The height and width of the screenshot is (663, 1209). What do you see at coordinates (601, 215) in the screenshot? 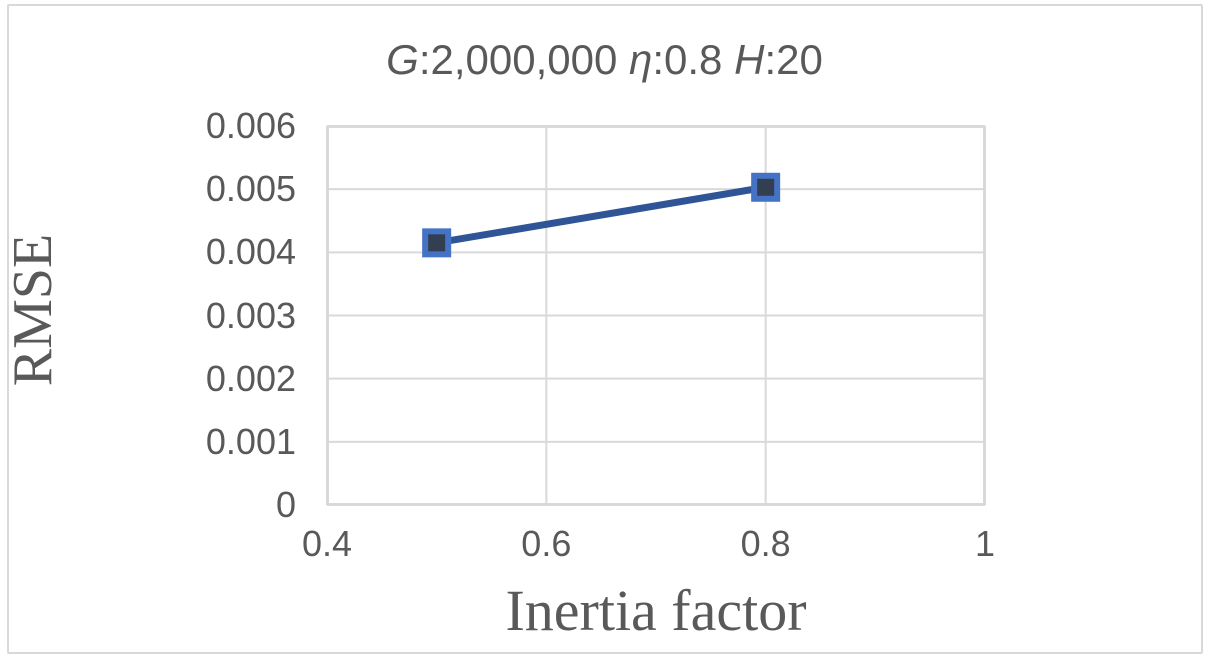
I see `series-line` at bounding box center [601, 215].